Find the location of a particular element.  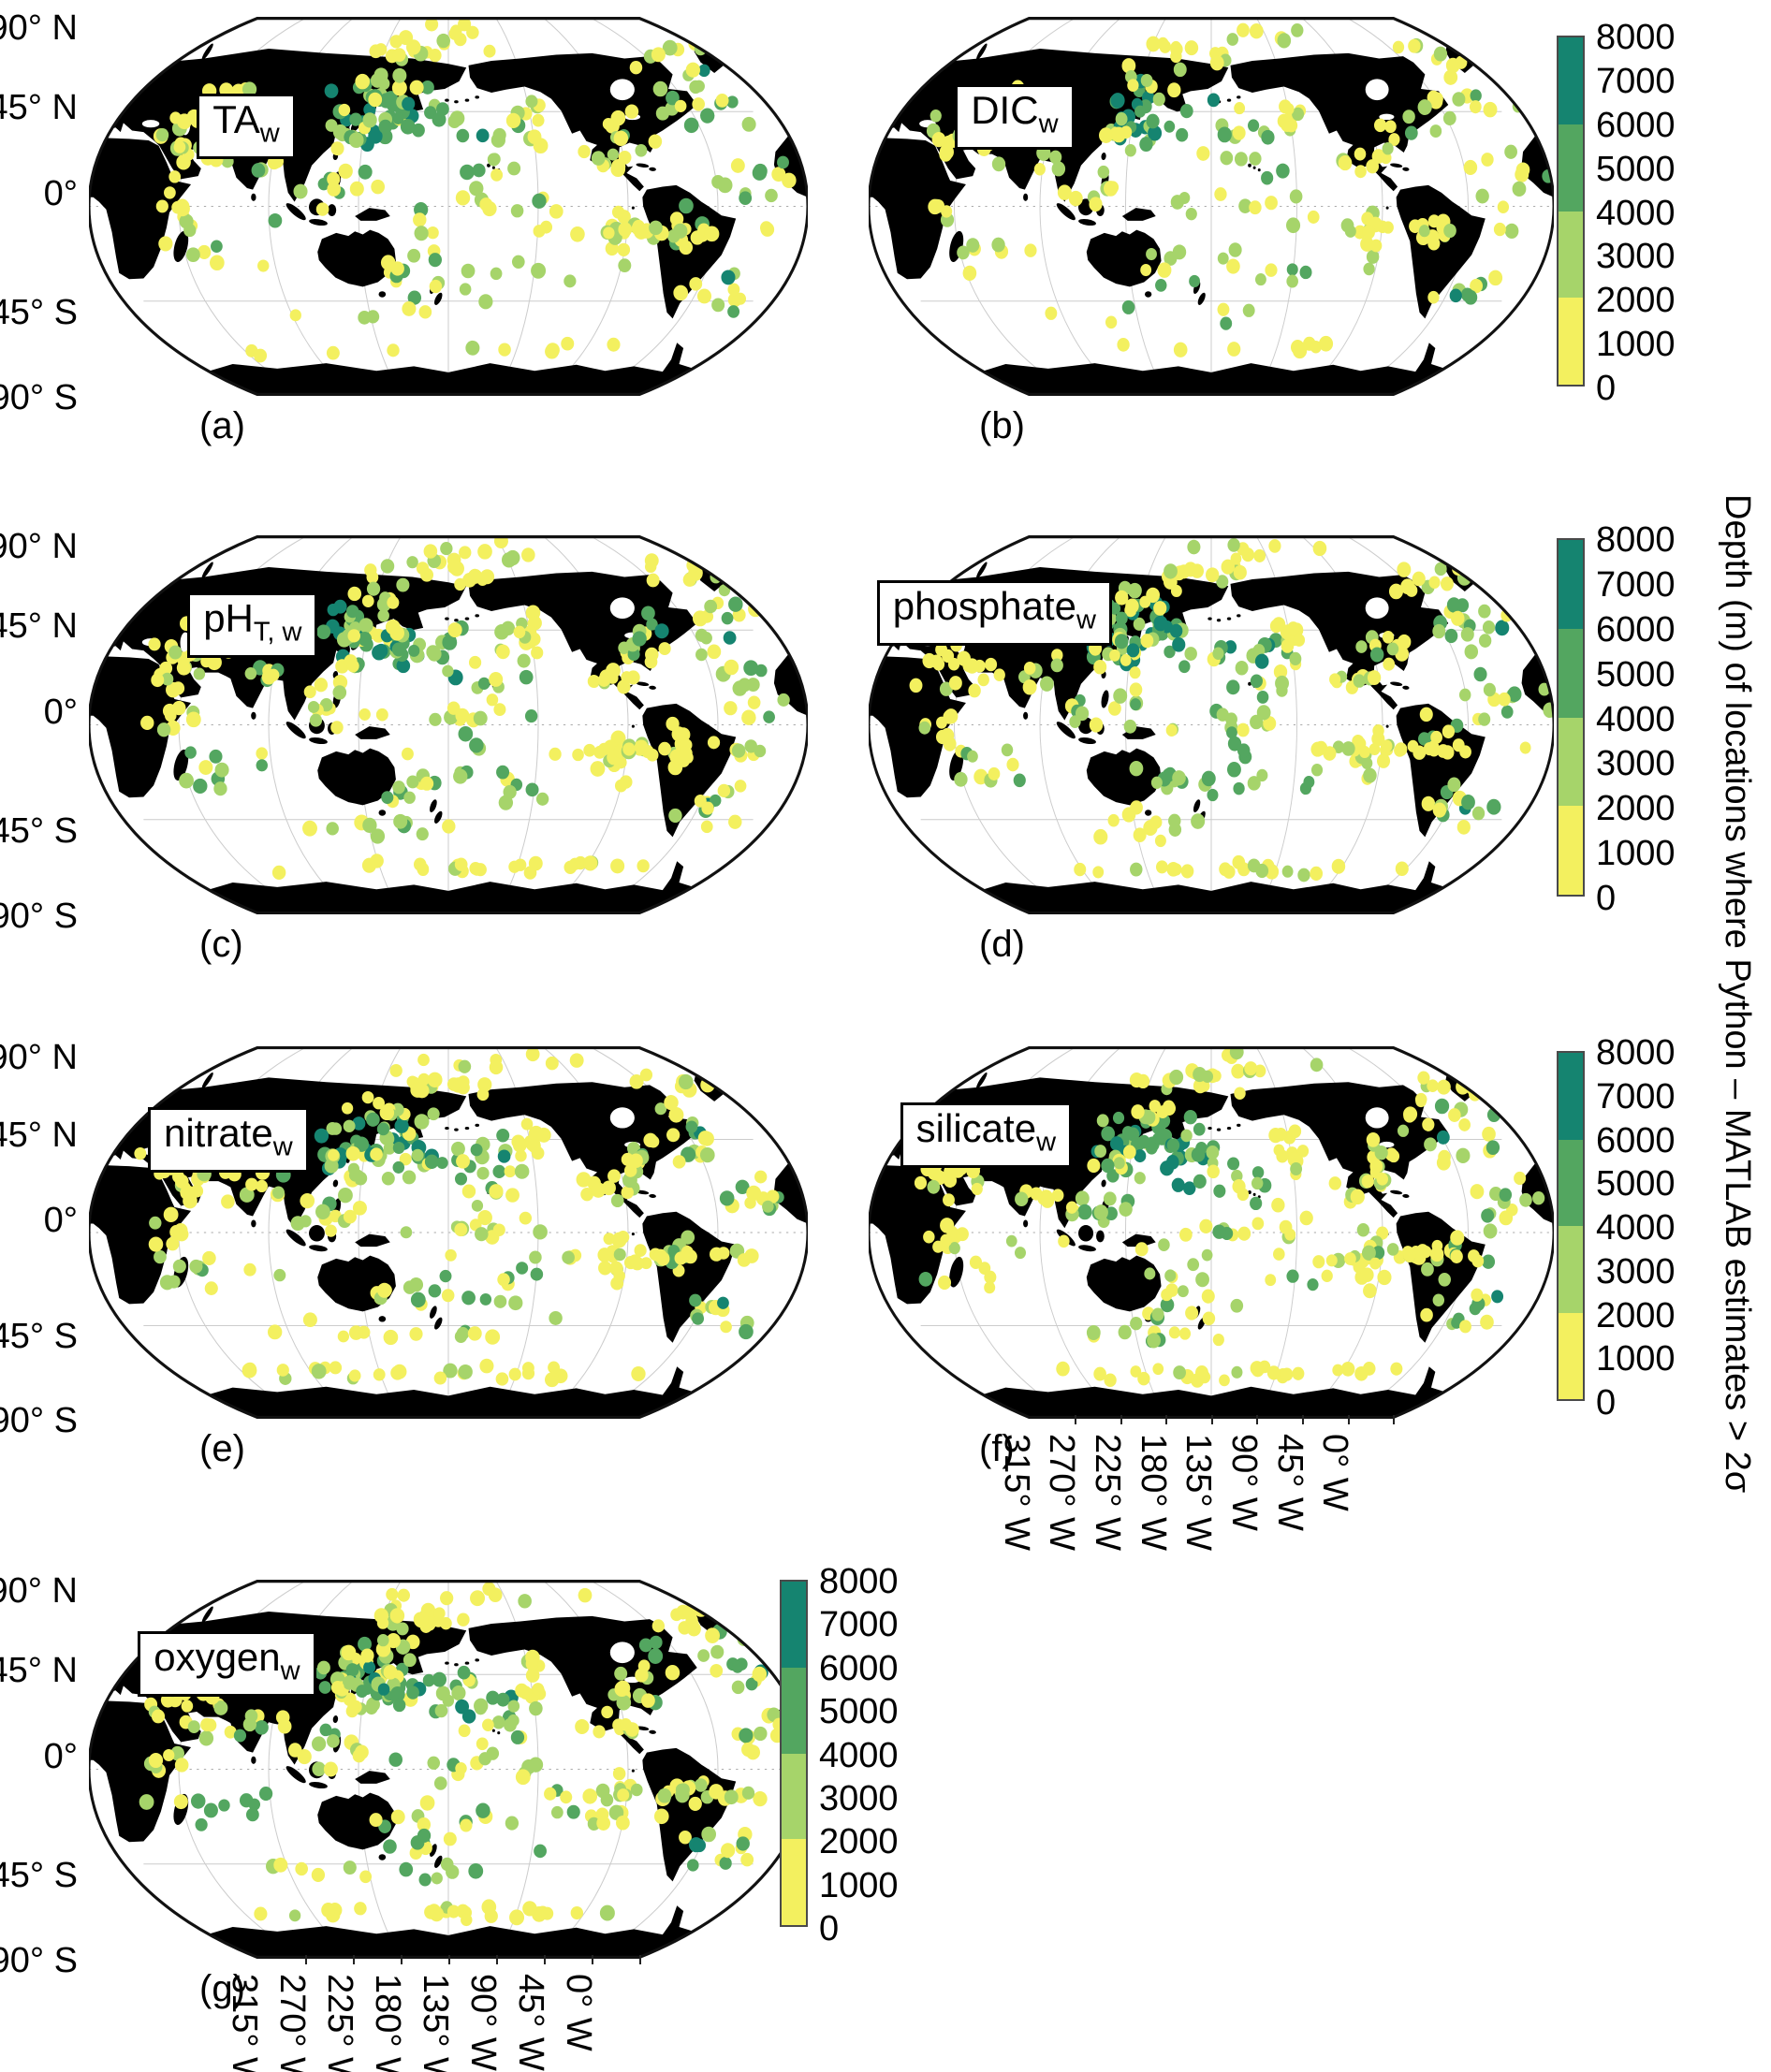

lon-tick-label: 225° W is located at coordinates (339, 2023).